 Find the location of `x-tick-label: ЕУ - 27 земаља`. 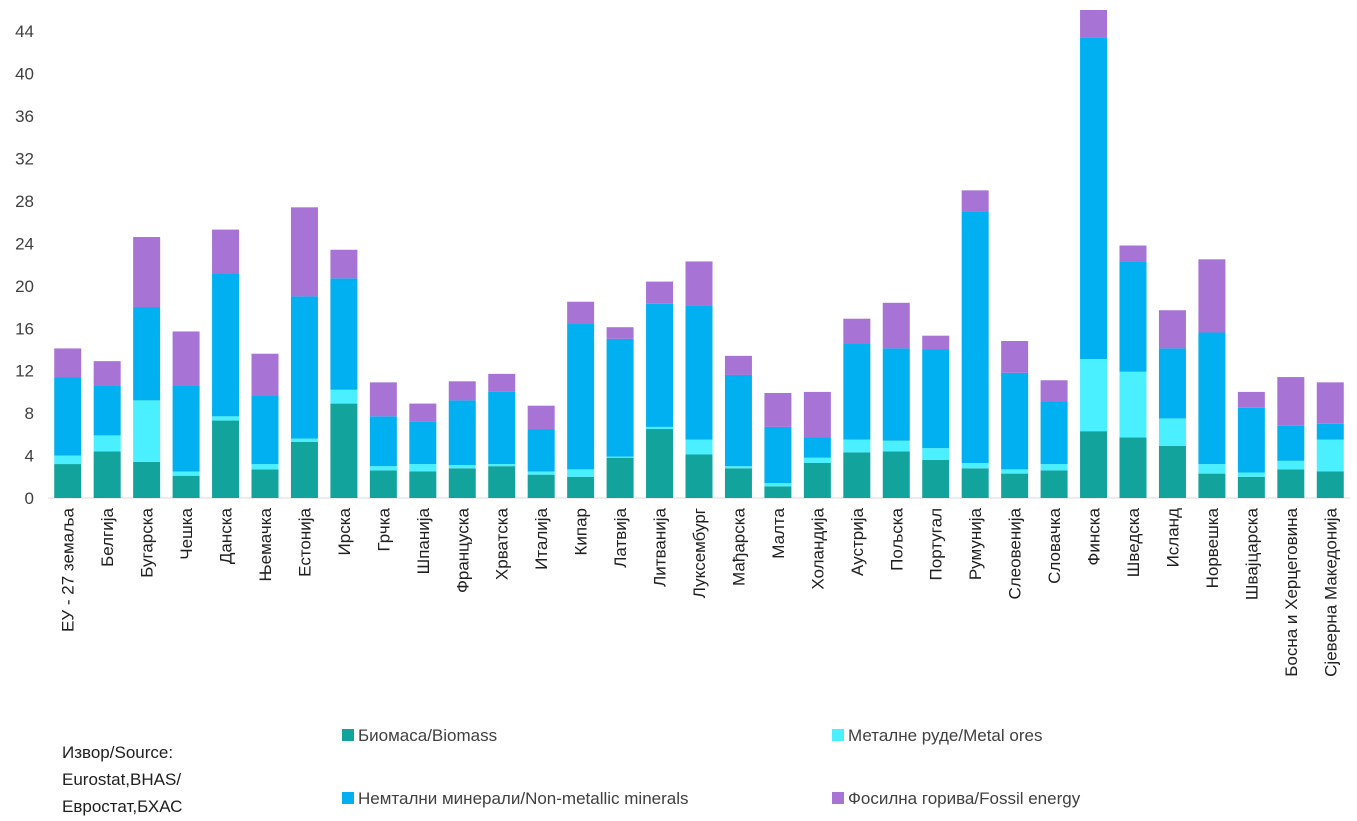

x-tick-label: ЕУ - 27 земаља is located at coordinates (68, 569).